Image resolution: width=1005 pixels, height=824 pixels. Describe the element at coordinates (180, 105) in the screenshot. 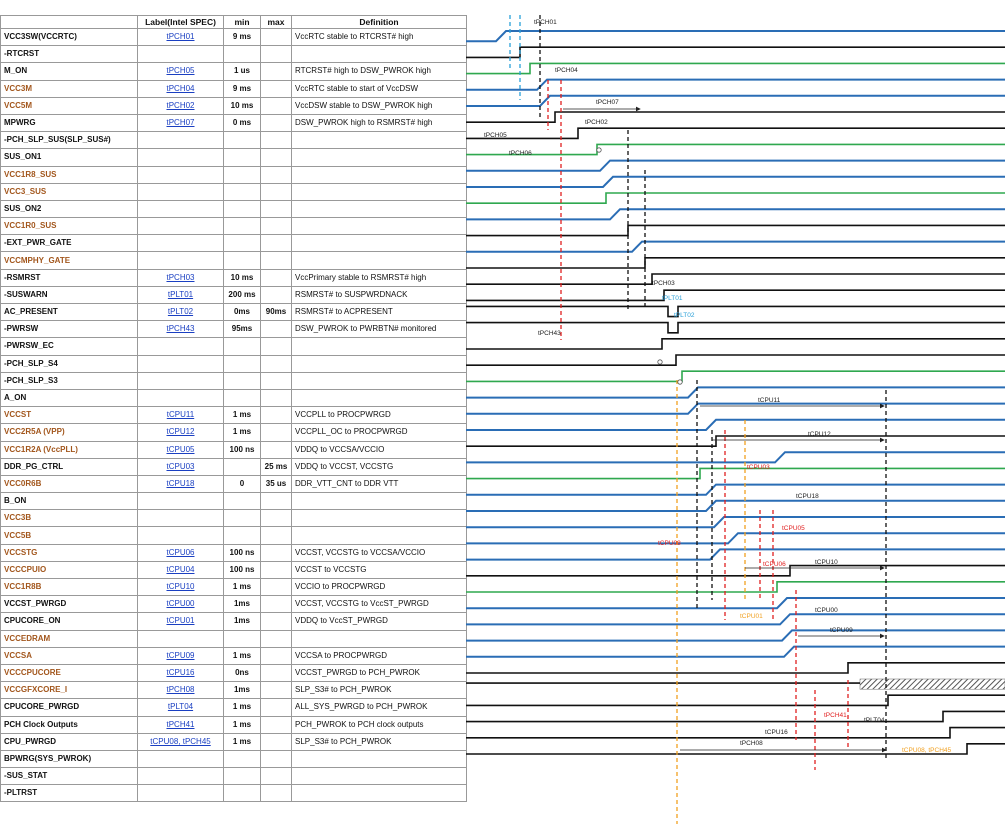

I see `spec-label-link: tPCH02` at that location.